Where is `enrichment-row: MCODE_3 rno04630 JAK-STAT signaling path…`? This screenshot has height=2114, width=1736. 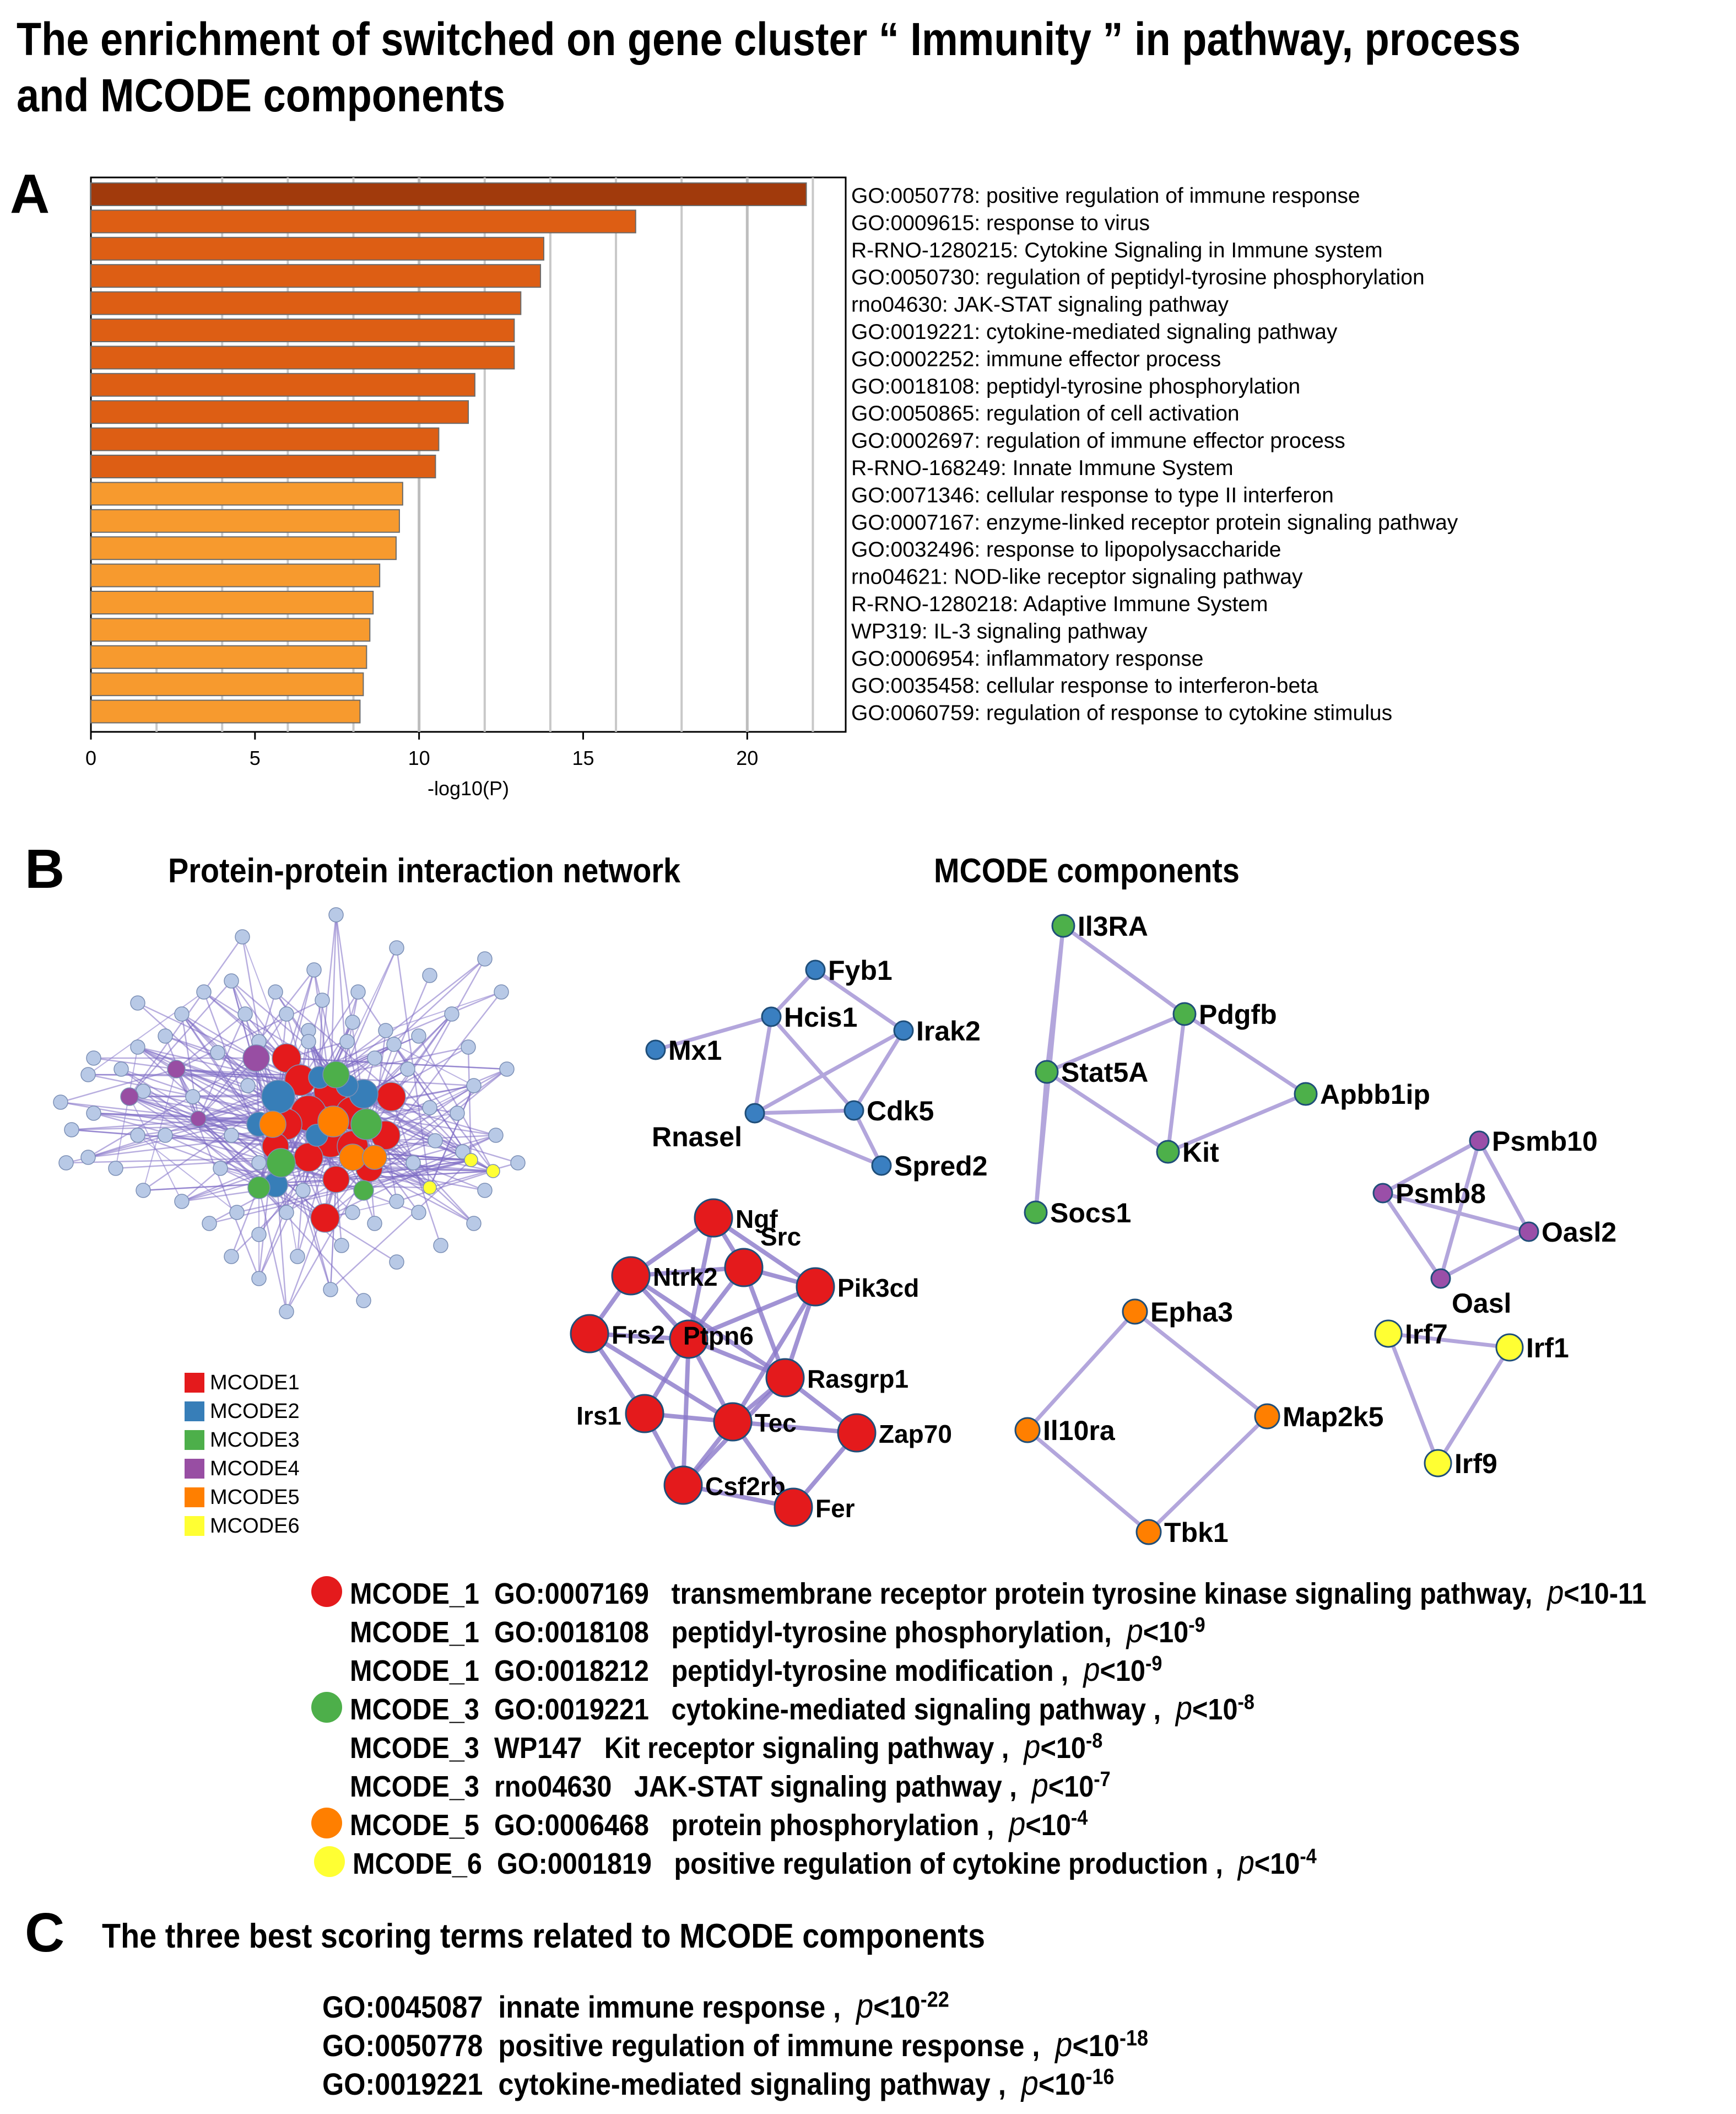
enrichment-row: MCODE_3 rno04630 JAK-STAT signaling path… is located at coordinates (730, 1785).